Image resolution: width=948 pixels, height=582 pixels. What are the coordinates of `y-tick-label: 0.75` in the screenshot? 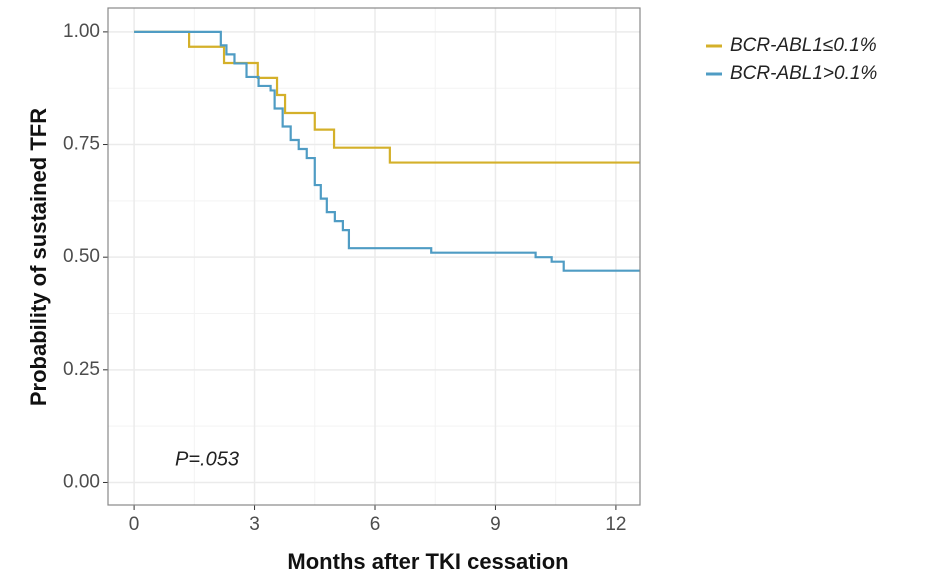 It's located at (81, 144).